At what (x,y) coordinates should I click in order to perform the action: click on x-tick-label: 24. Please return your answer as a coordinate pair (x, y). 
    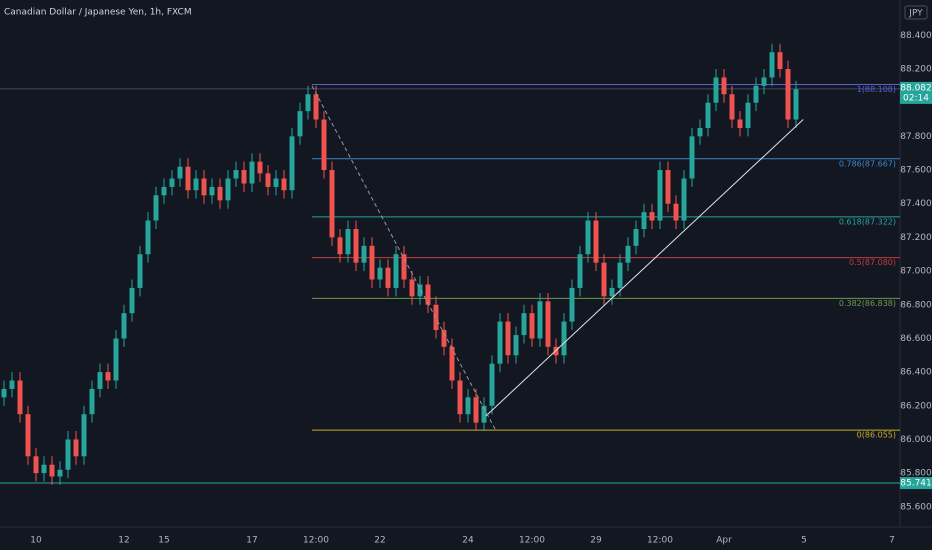
    Looking at the image, I should click on (468, 541).